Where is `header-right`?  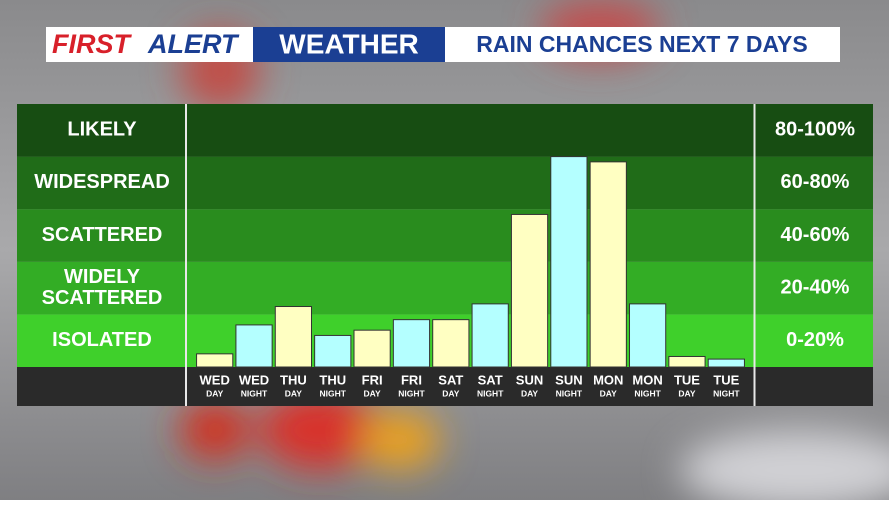 header-right is located at coordinates (642, 44).